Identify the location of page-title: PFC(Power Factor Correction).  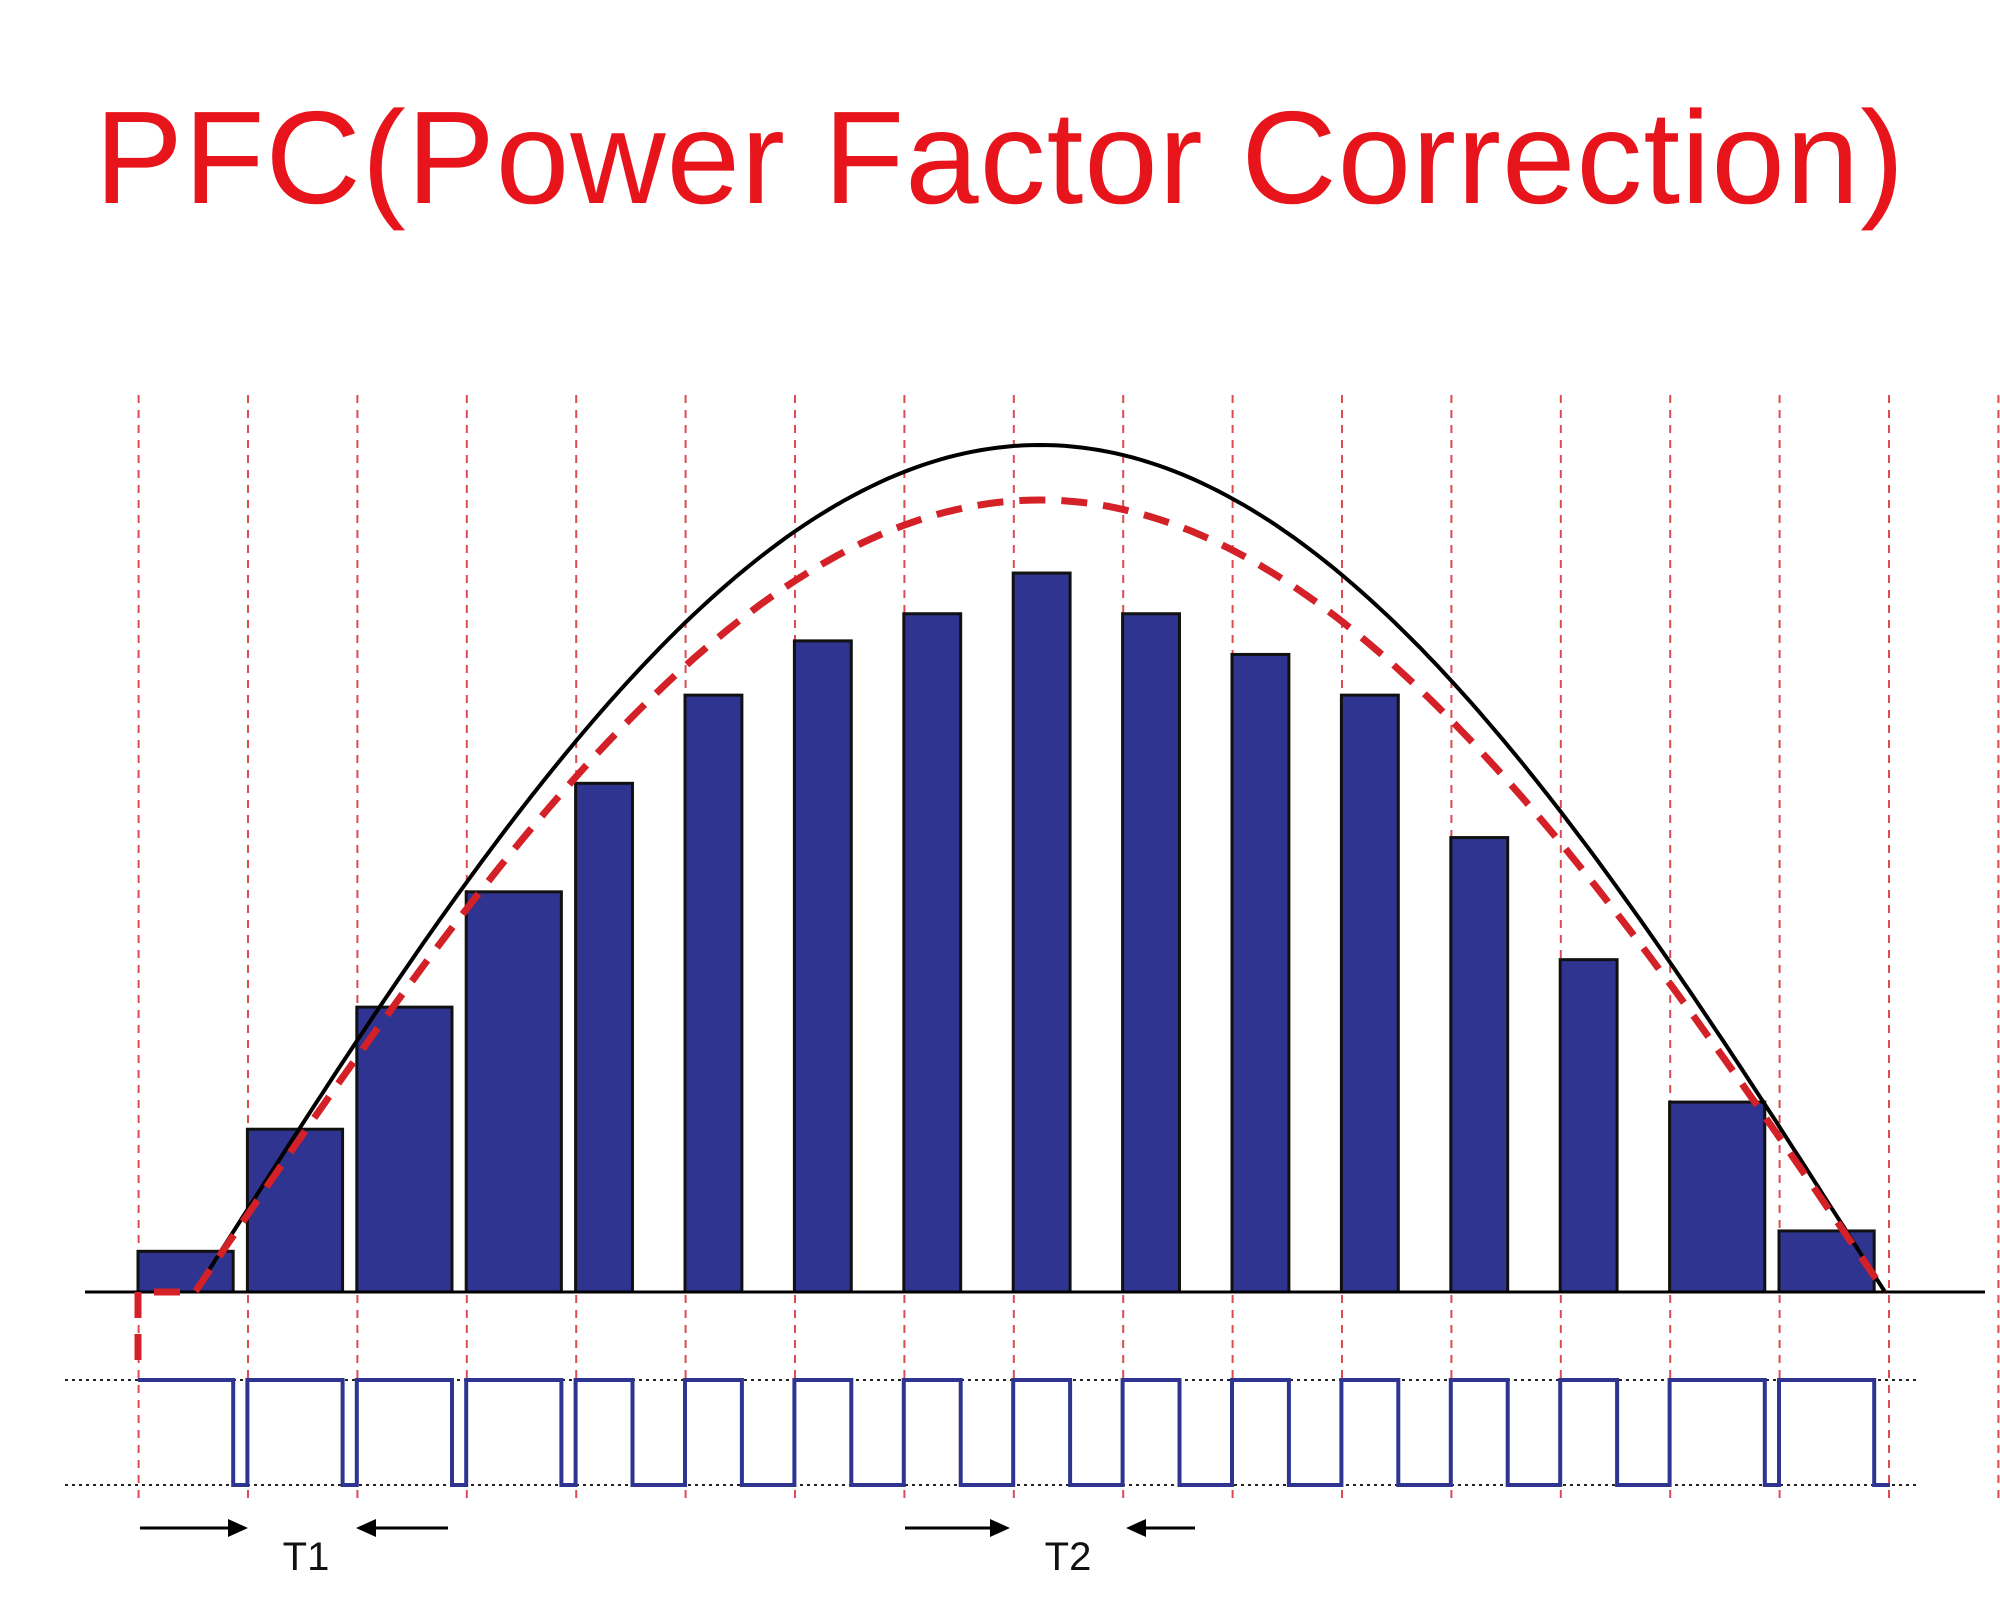
(1000, 157).